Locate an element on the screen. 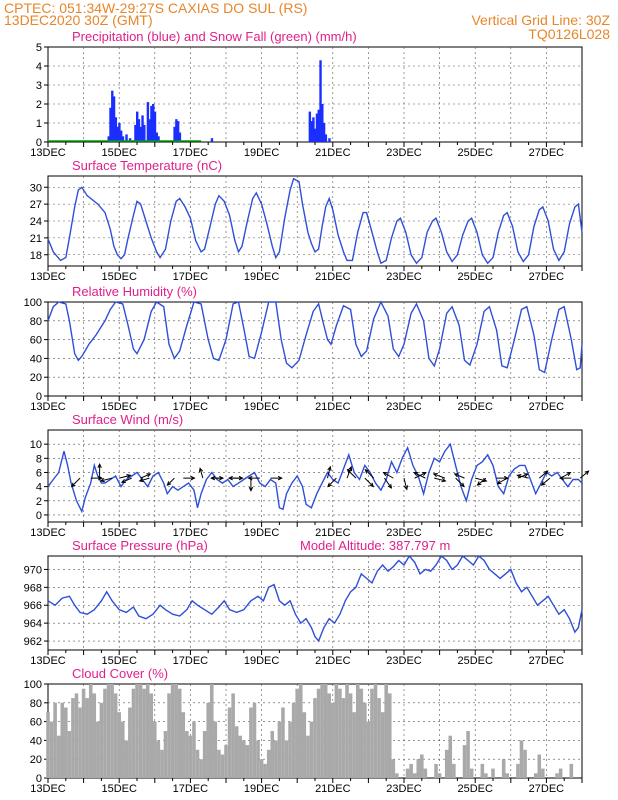  y-tick-label: 962 is located at coordinates (33, 642).